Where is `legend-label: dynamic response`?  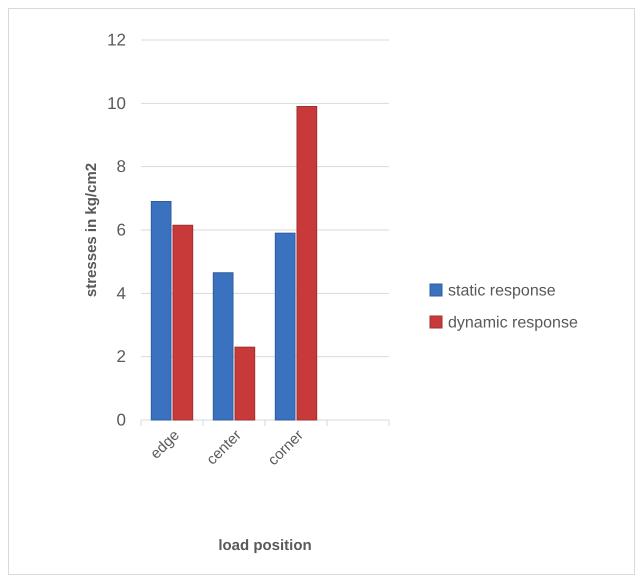 legend-label: dynamic response is located at coordinates (513, 323).